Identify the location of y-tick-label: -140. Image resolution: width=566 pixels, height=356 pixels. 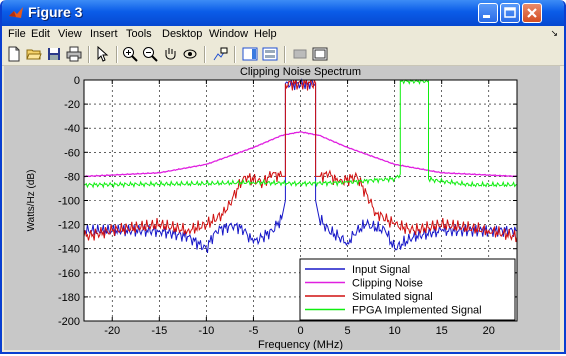
(69, 250).